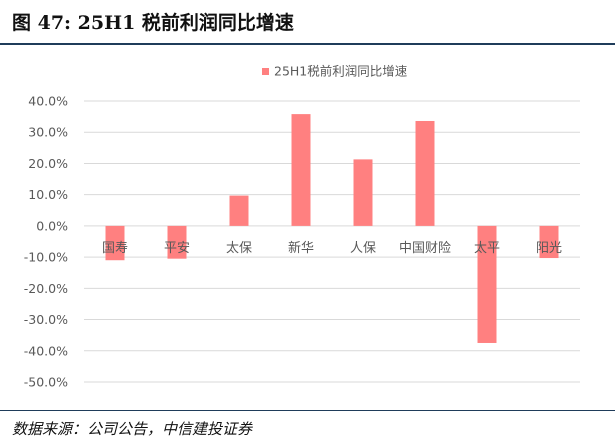  What do you see at coordinates (48, 101) in the screenshot?
I see `y-tick-label: 40.0%` at bounding box center [48, 101].